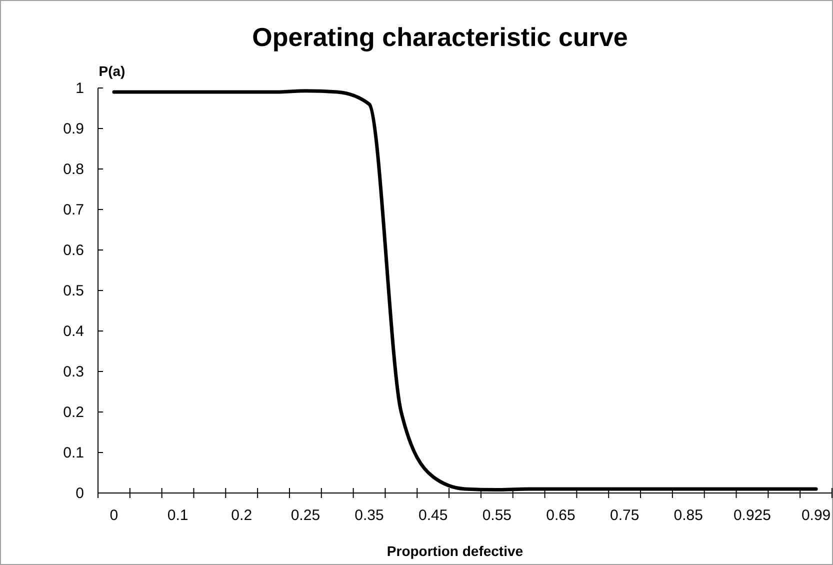 The width and height of the screenshot is (833, 565). What do you see at coordinates (455, 551) in the screenshot?
I see `x-axis-title: Proportion defective` at bounding box center [455, 551].